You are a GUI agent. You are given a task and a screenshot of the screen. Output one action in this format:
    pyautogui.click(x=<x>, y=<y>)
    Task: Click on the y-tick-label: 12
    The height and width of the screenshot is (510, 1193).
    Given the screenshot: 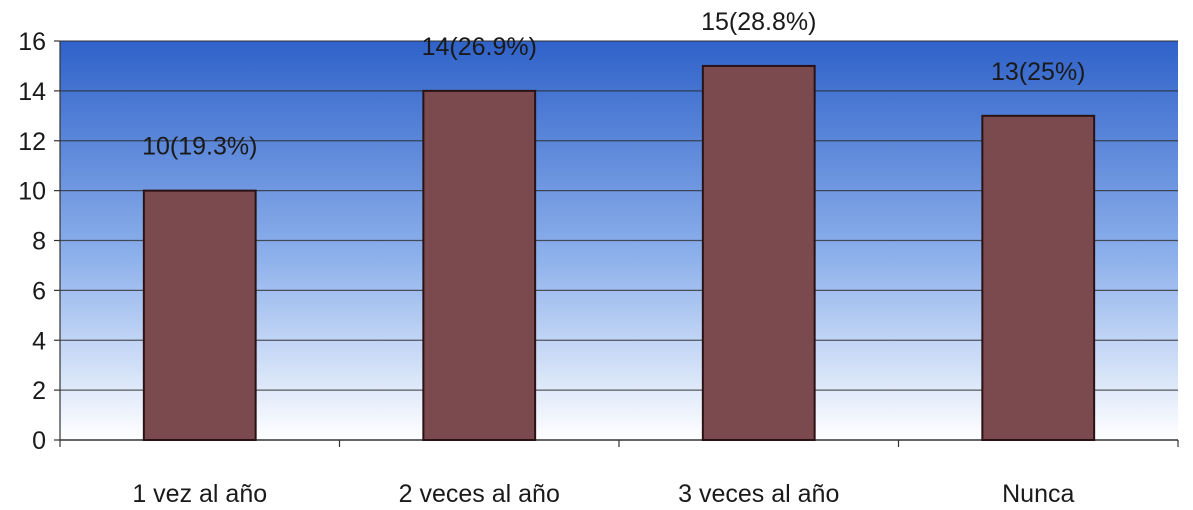 What is the action you would take?
    pyautogui.click(x=32, y=142)
    